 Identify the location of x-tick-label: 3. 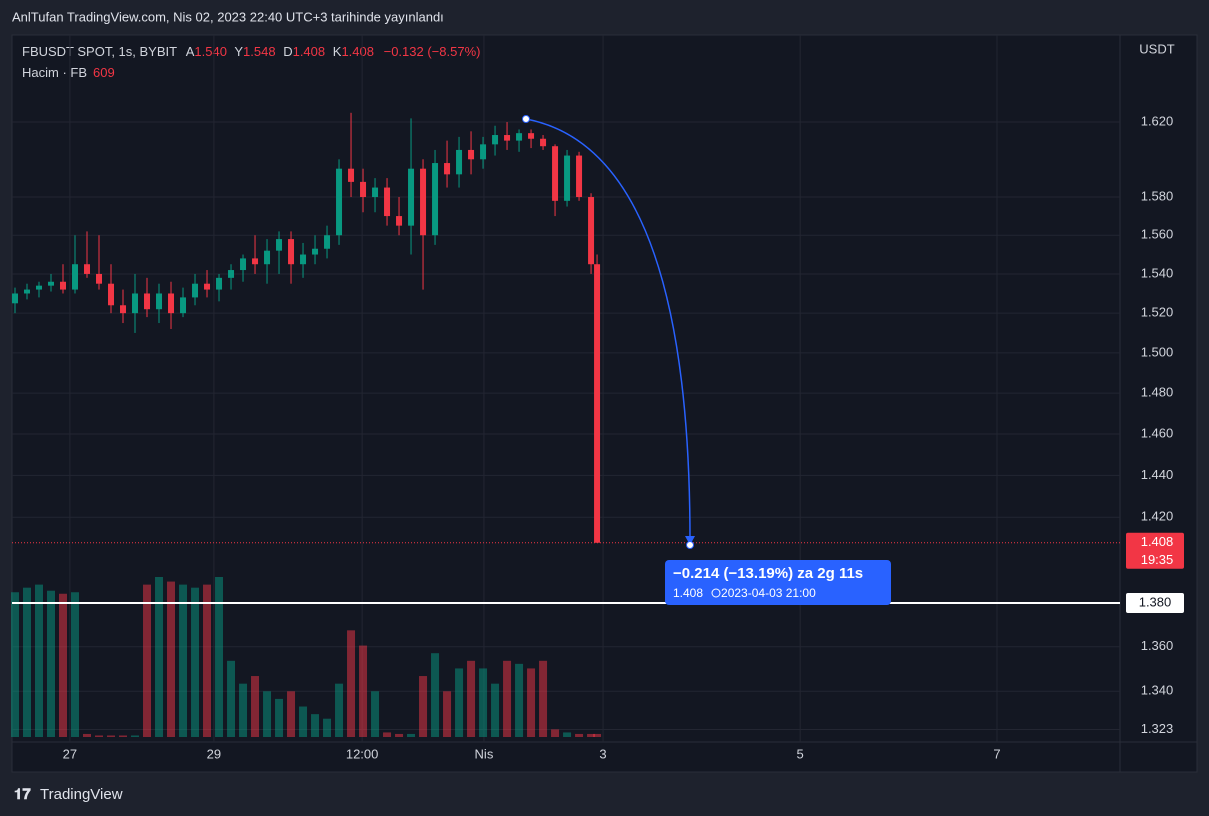
(602, 753).